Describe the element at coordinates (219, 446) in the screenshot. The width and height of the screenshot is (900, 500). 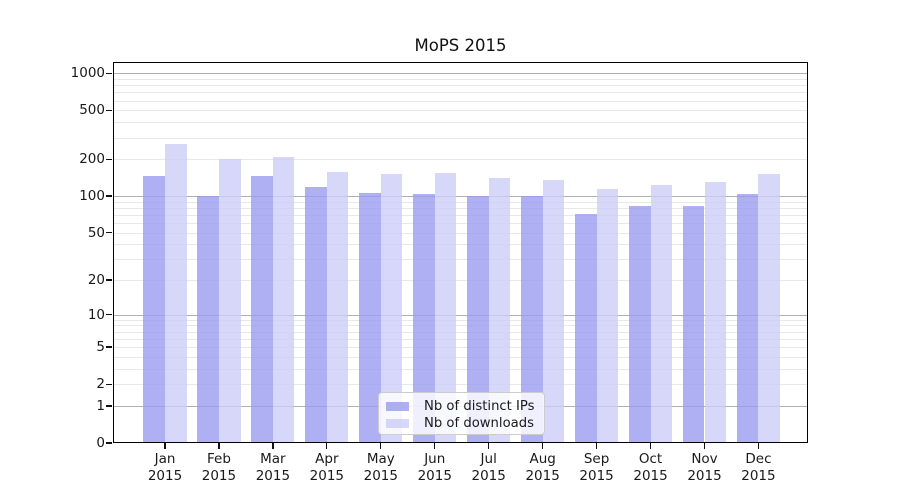
I see `x-tick-mark-feb` at that location.